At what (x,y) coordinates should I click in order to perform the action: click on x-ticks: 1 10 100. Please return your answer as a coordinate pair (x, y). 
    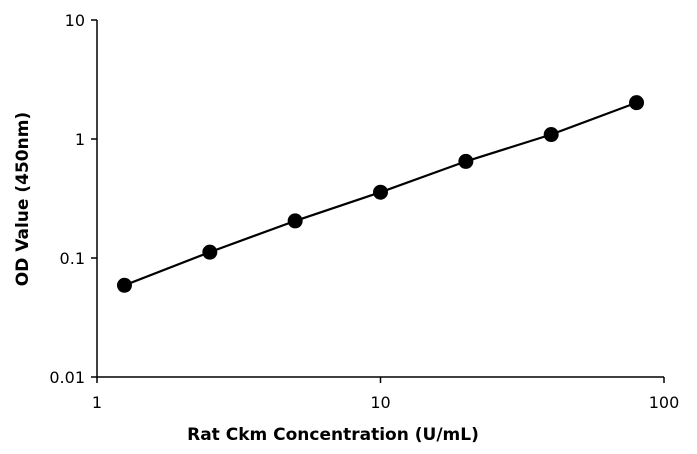
    Looking at the image, I should click on (385, 394).